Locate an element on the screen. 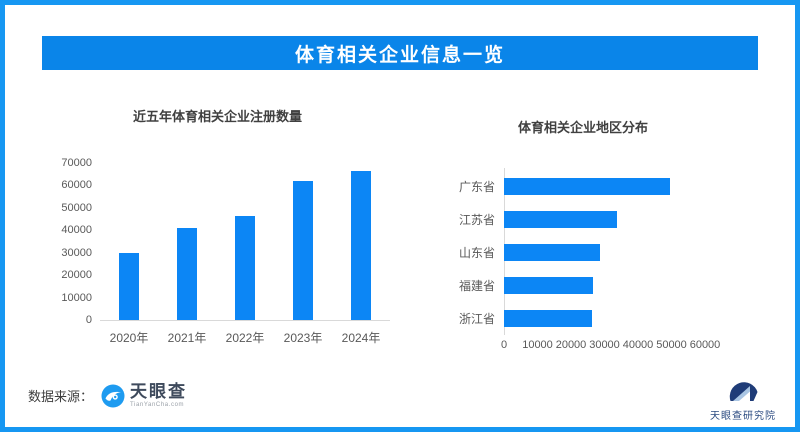  region-row: 福建省 is located at coordinates (606, 285).